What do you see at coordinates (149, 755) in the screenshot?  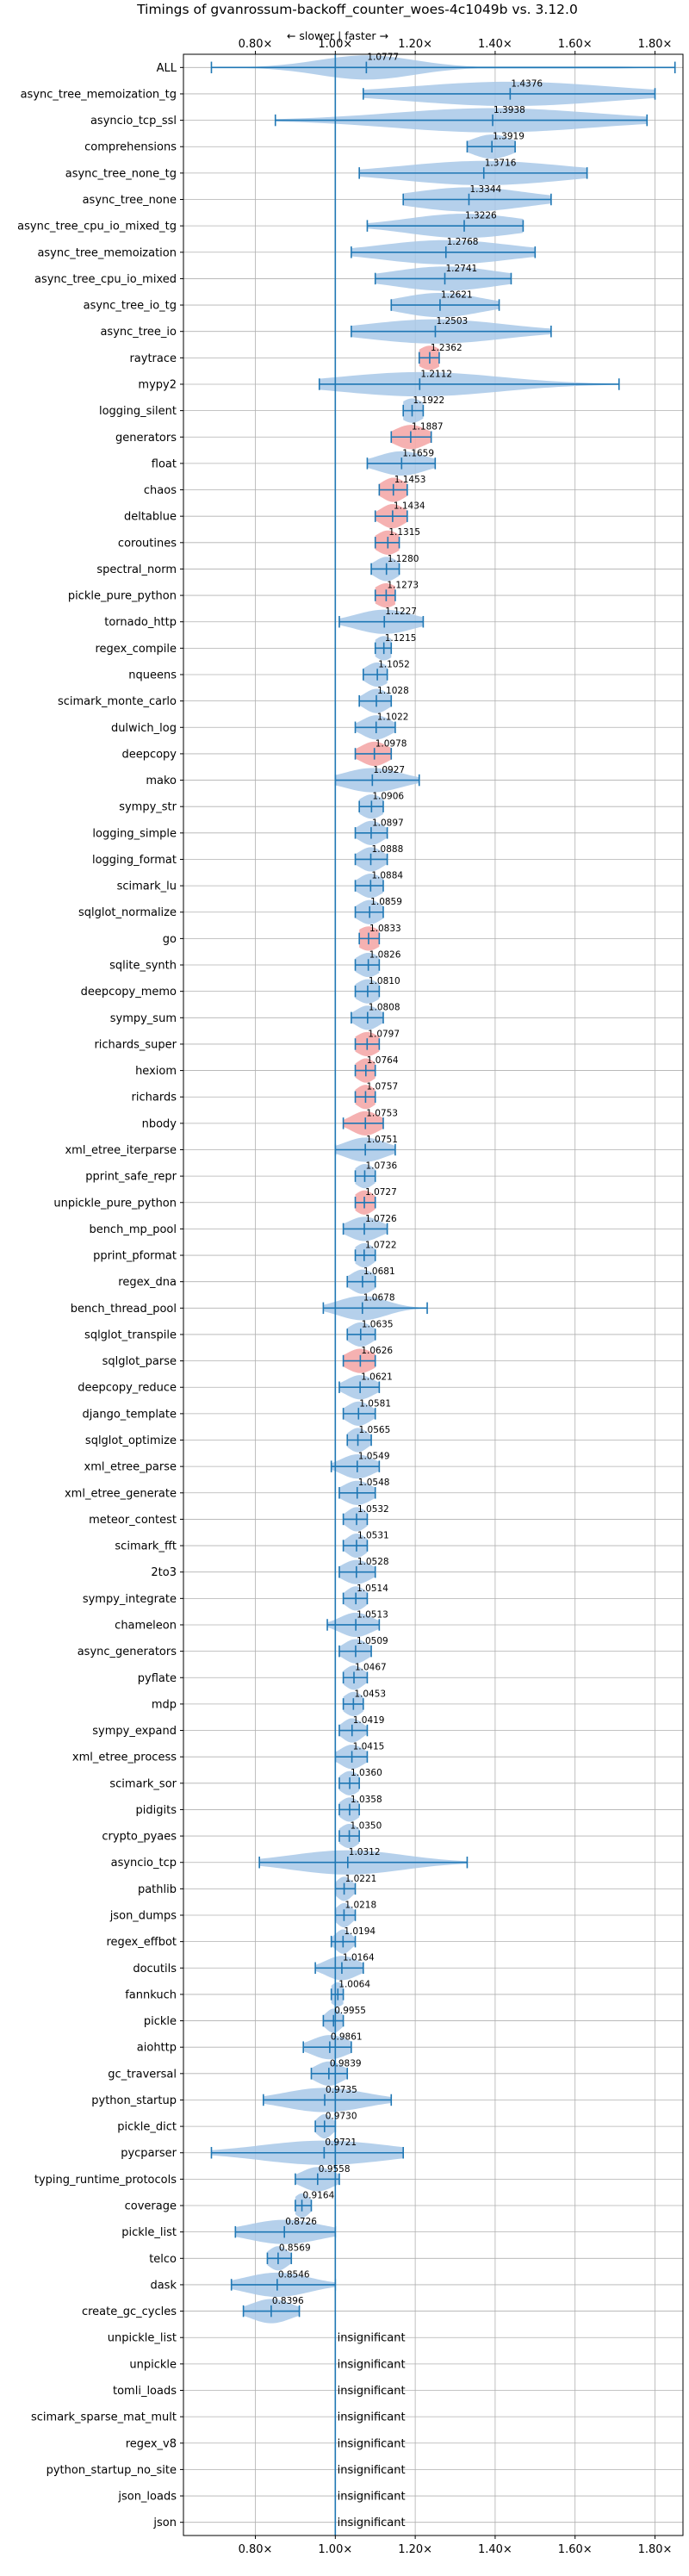 I see `category-label-deepcopy: deepcopy` at bounding box center [149, 755].